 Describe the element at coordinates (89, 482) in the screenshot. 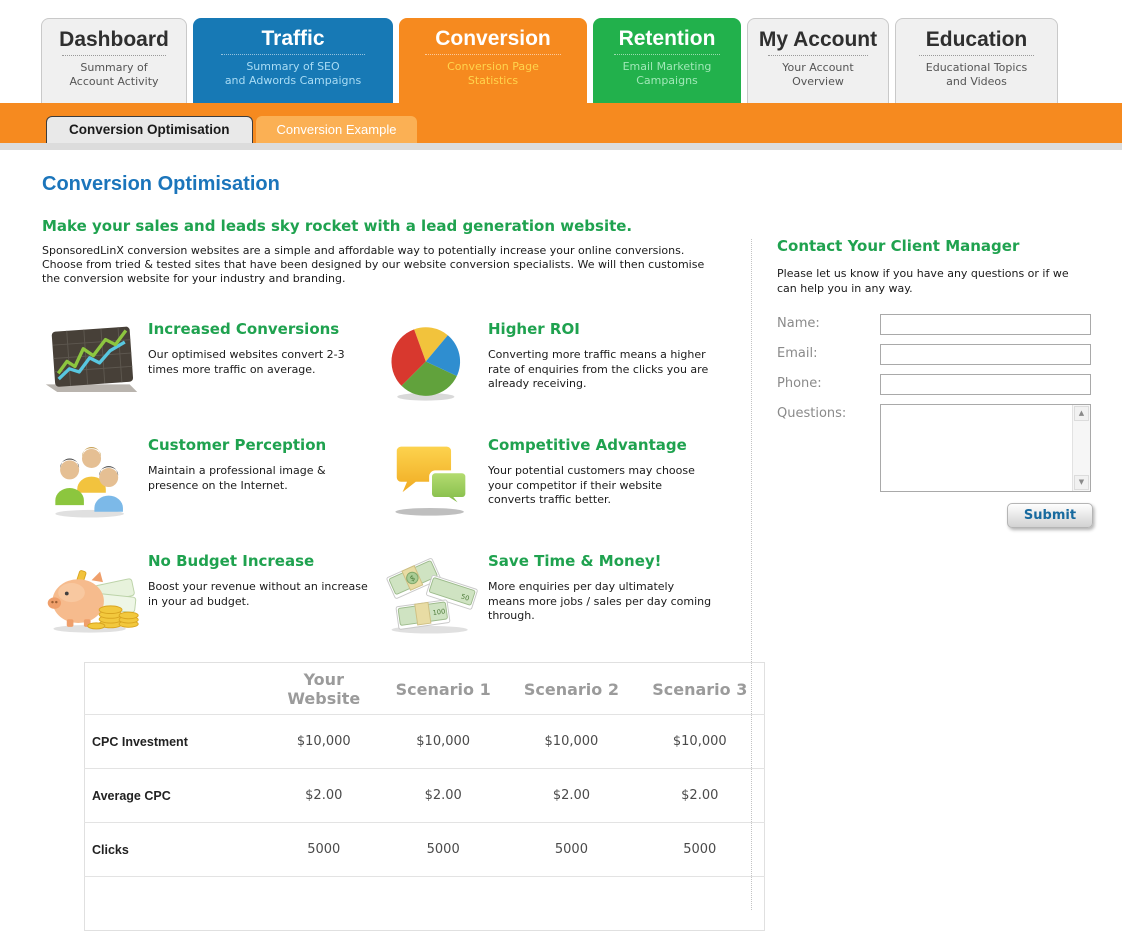

I see `people-group-icon` at that location.